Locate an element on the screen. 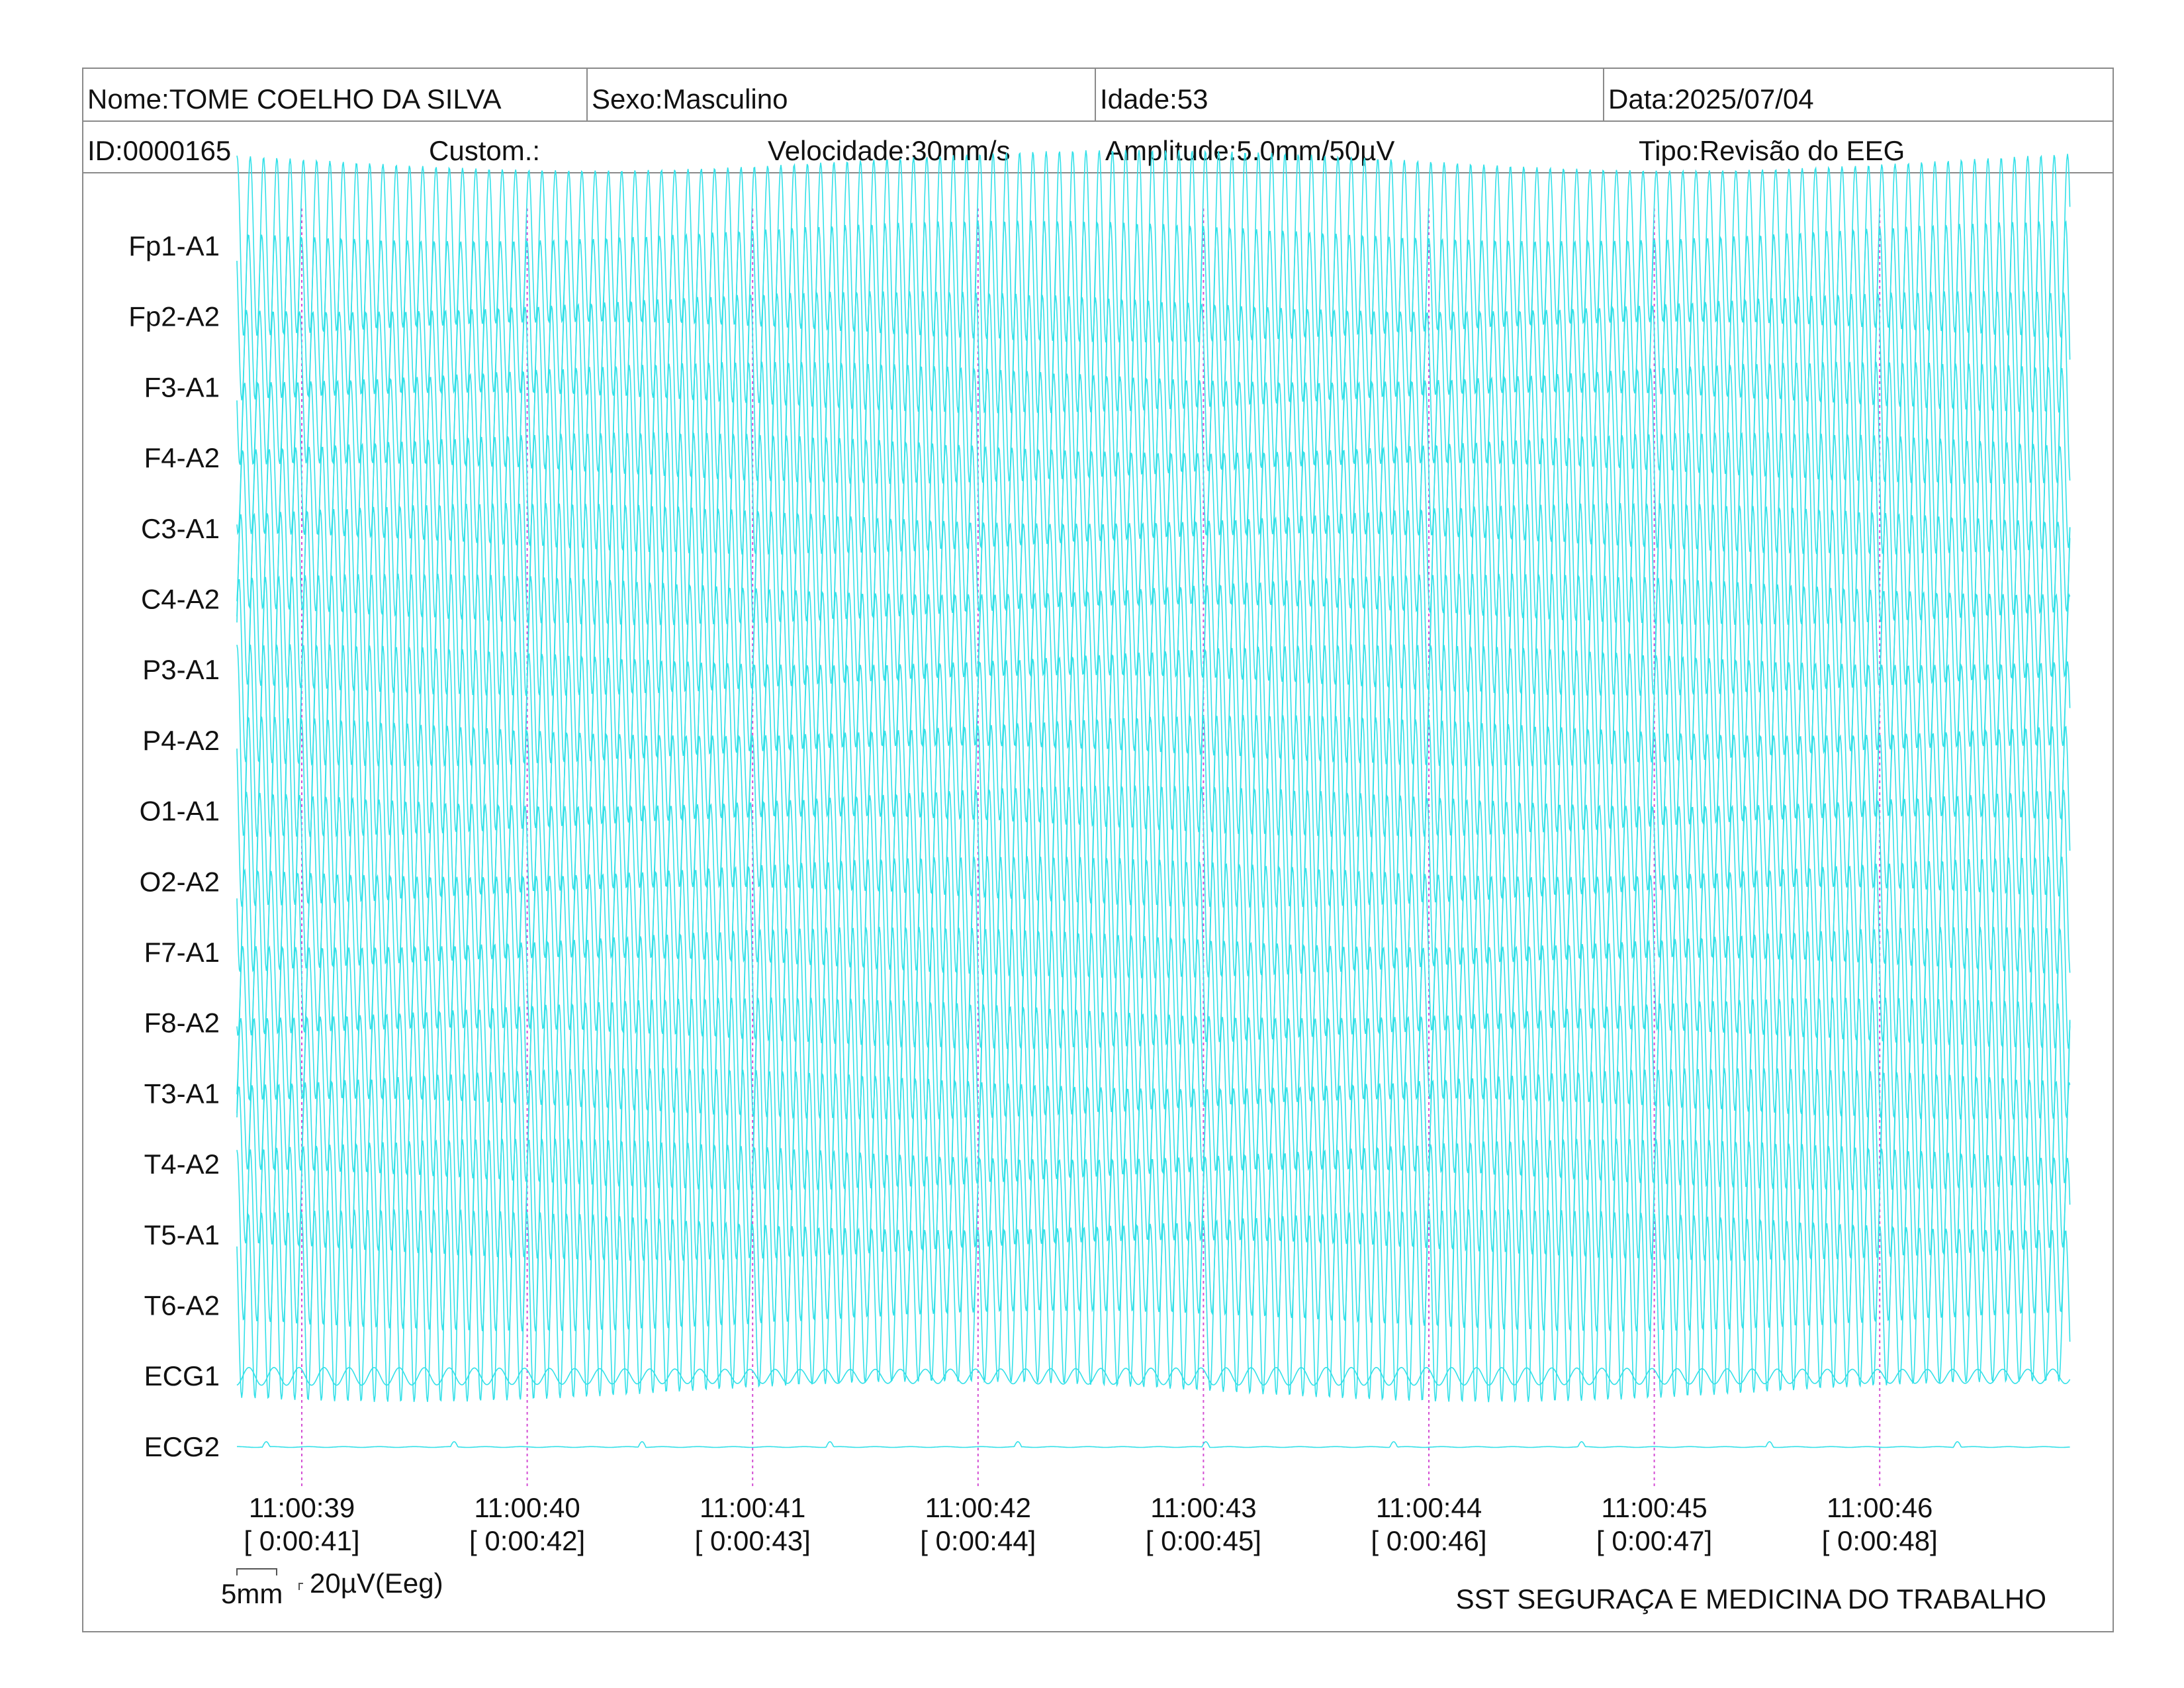  channel-label: Fp2-A2 is located at coordinates (174, 316).